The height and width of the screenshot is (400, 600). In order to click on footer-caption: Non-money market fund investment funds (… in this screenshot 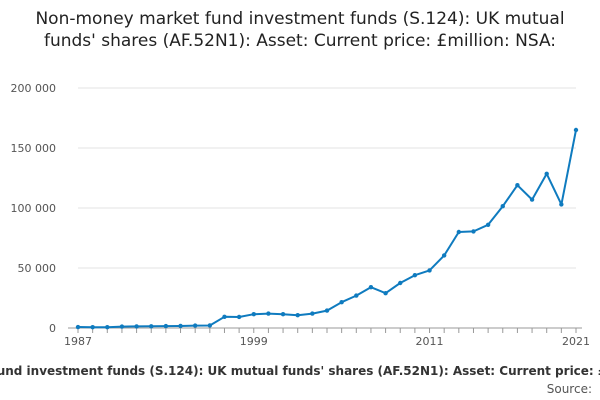, I will do `click(300, 372)`.